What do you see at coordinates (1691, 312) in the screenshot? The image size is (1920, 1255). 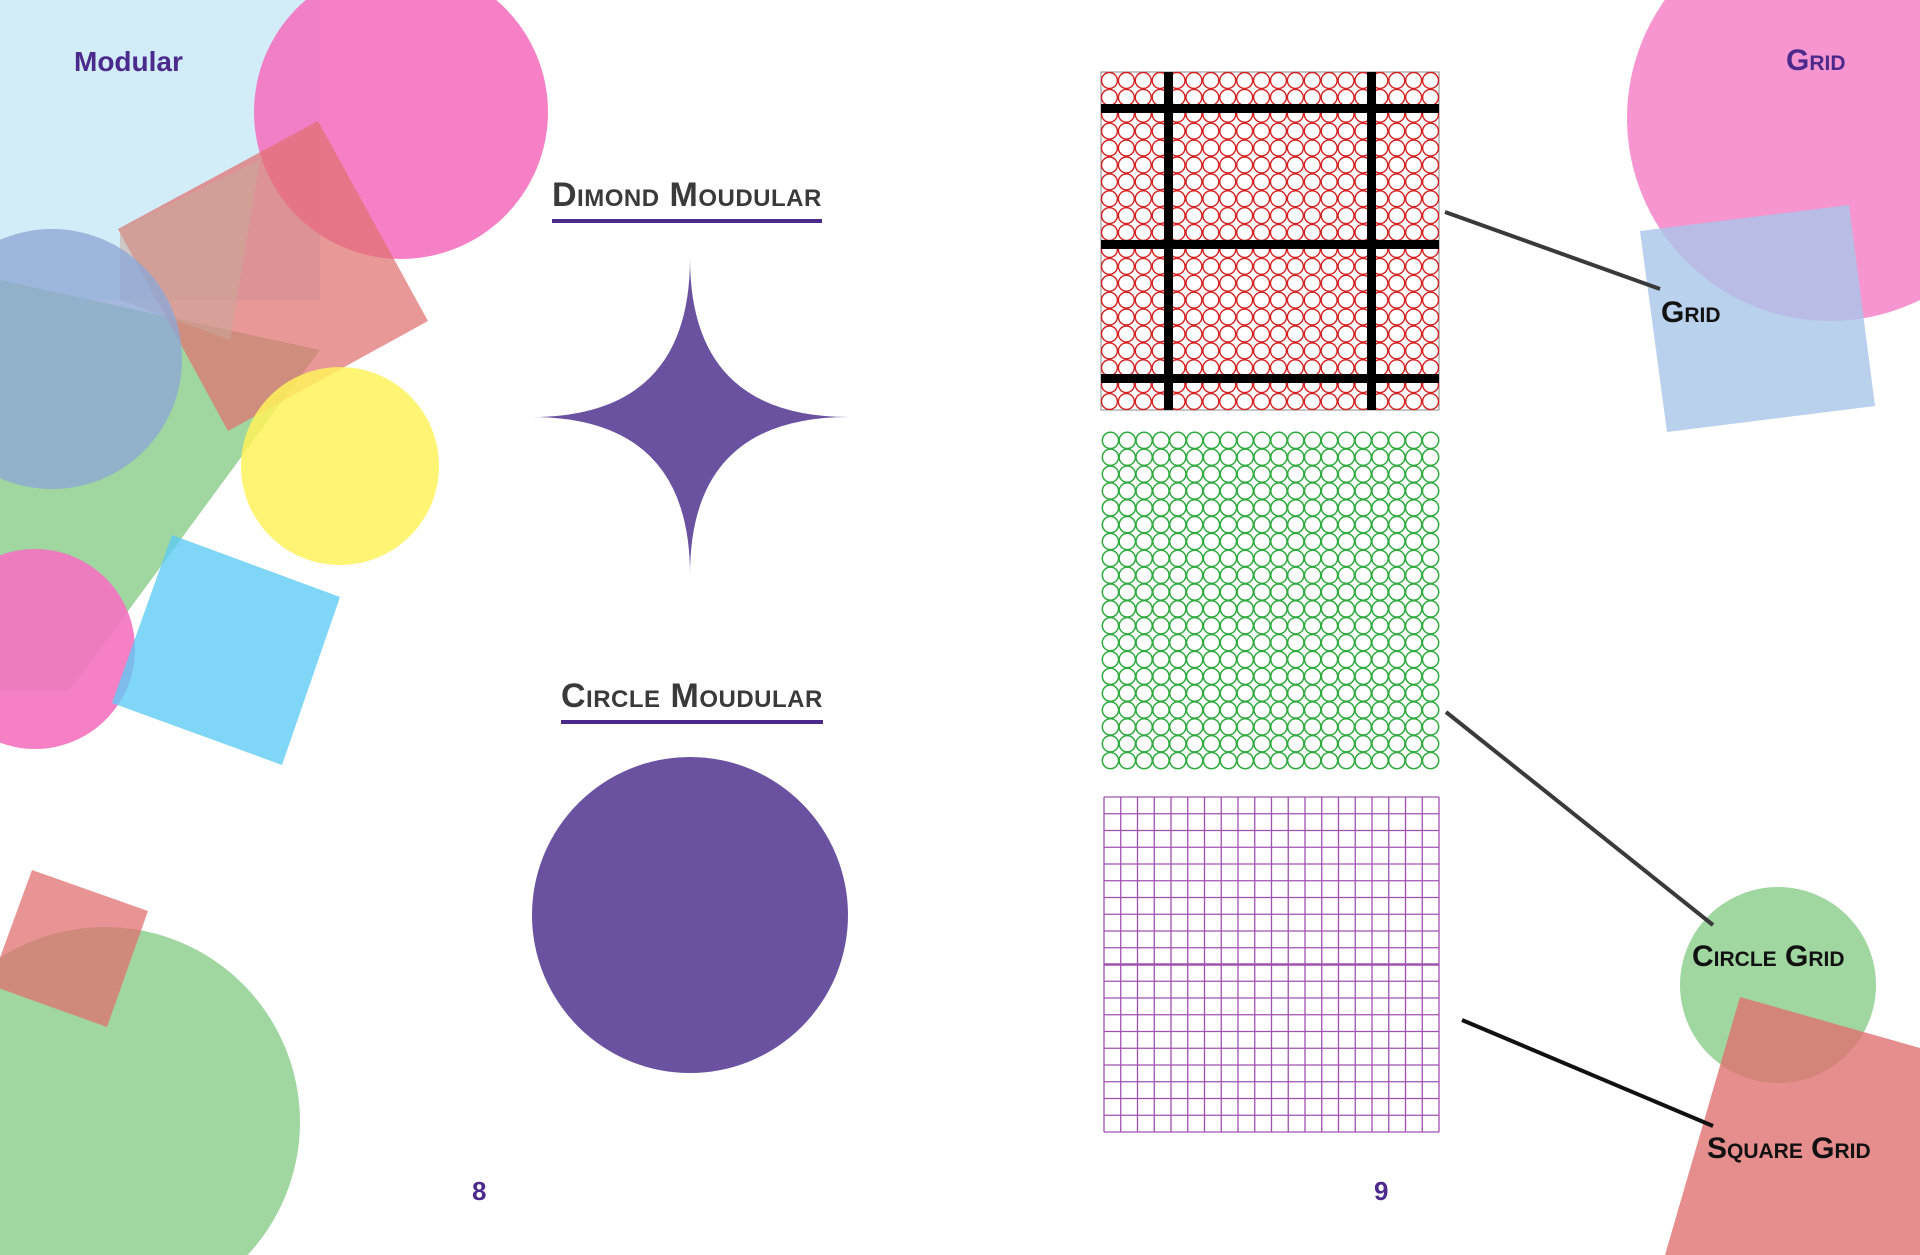 I see `grid-label: Grid` at bounding box center [1691, 312].